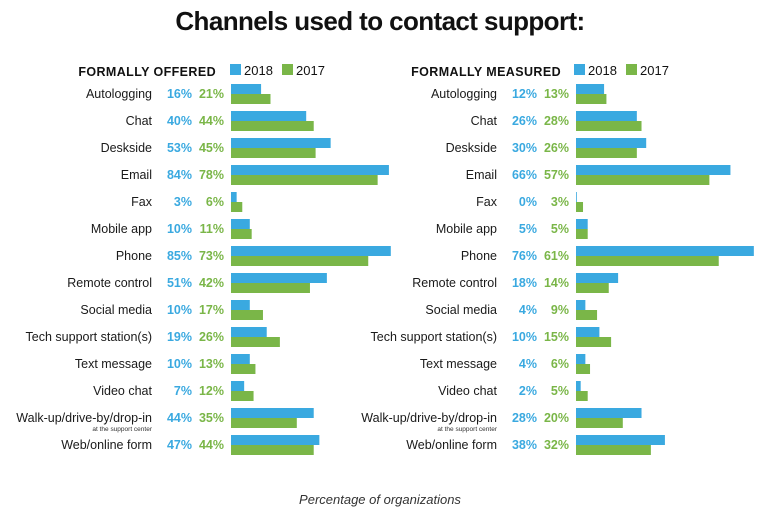 The height and width of the screenshot is (514, 760). What do you see at coordinates (243, 369) in the screenshot?
I see `bar-2017-text-message` at bounding box center [243, 369].